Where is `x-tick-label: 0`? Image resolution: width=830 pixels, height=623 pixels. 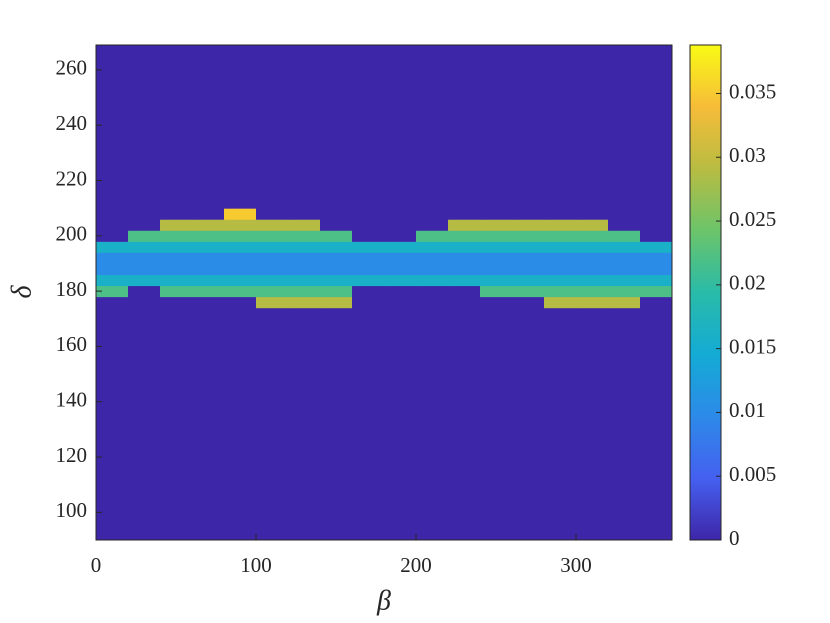
x-tick-label: 0 is located at coordinates (96, 565).